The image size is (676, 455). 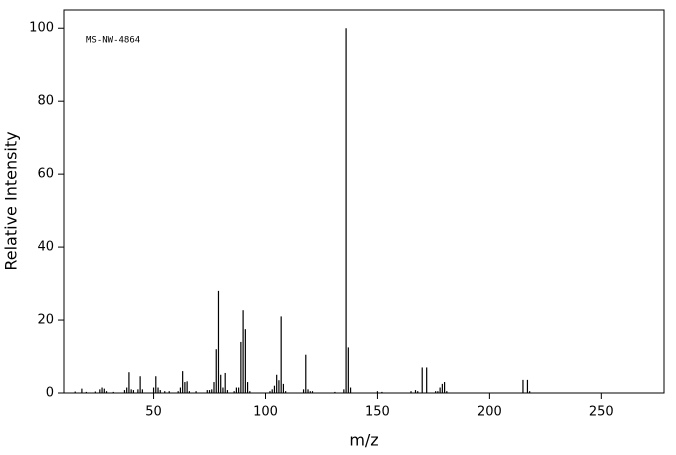 What do you see at coordinates (489, 412) in the screenshot?
I see `x-tick-label: 200` at bounding box center [489, 412].